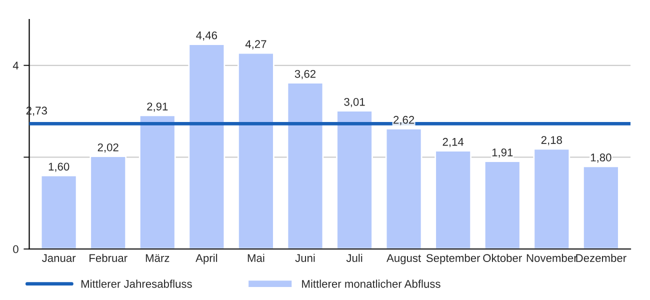 The width and height of the screenshot is (650, 300). I want to click on x-tick-label: Juni, so click(305, 258).